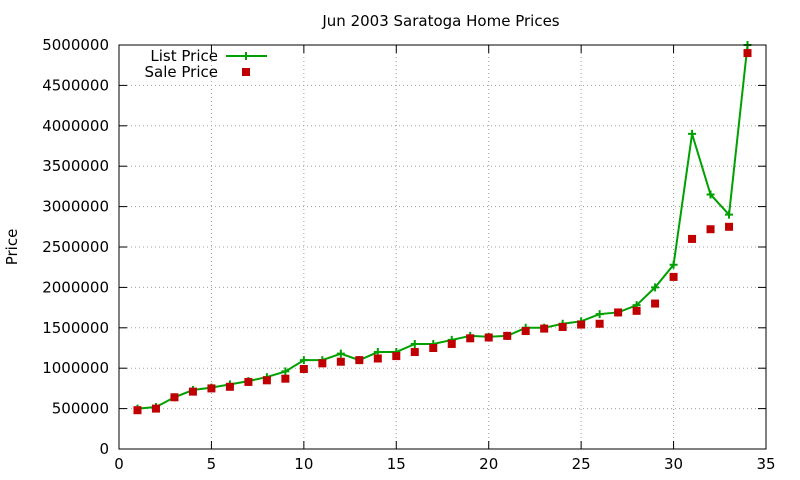  What do you see at coordinates (75, 207) in the screenshot?
I see `y-tick-label: 3000000` at bounding box center [75, 207].